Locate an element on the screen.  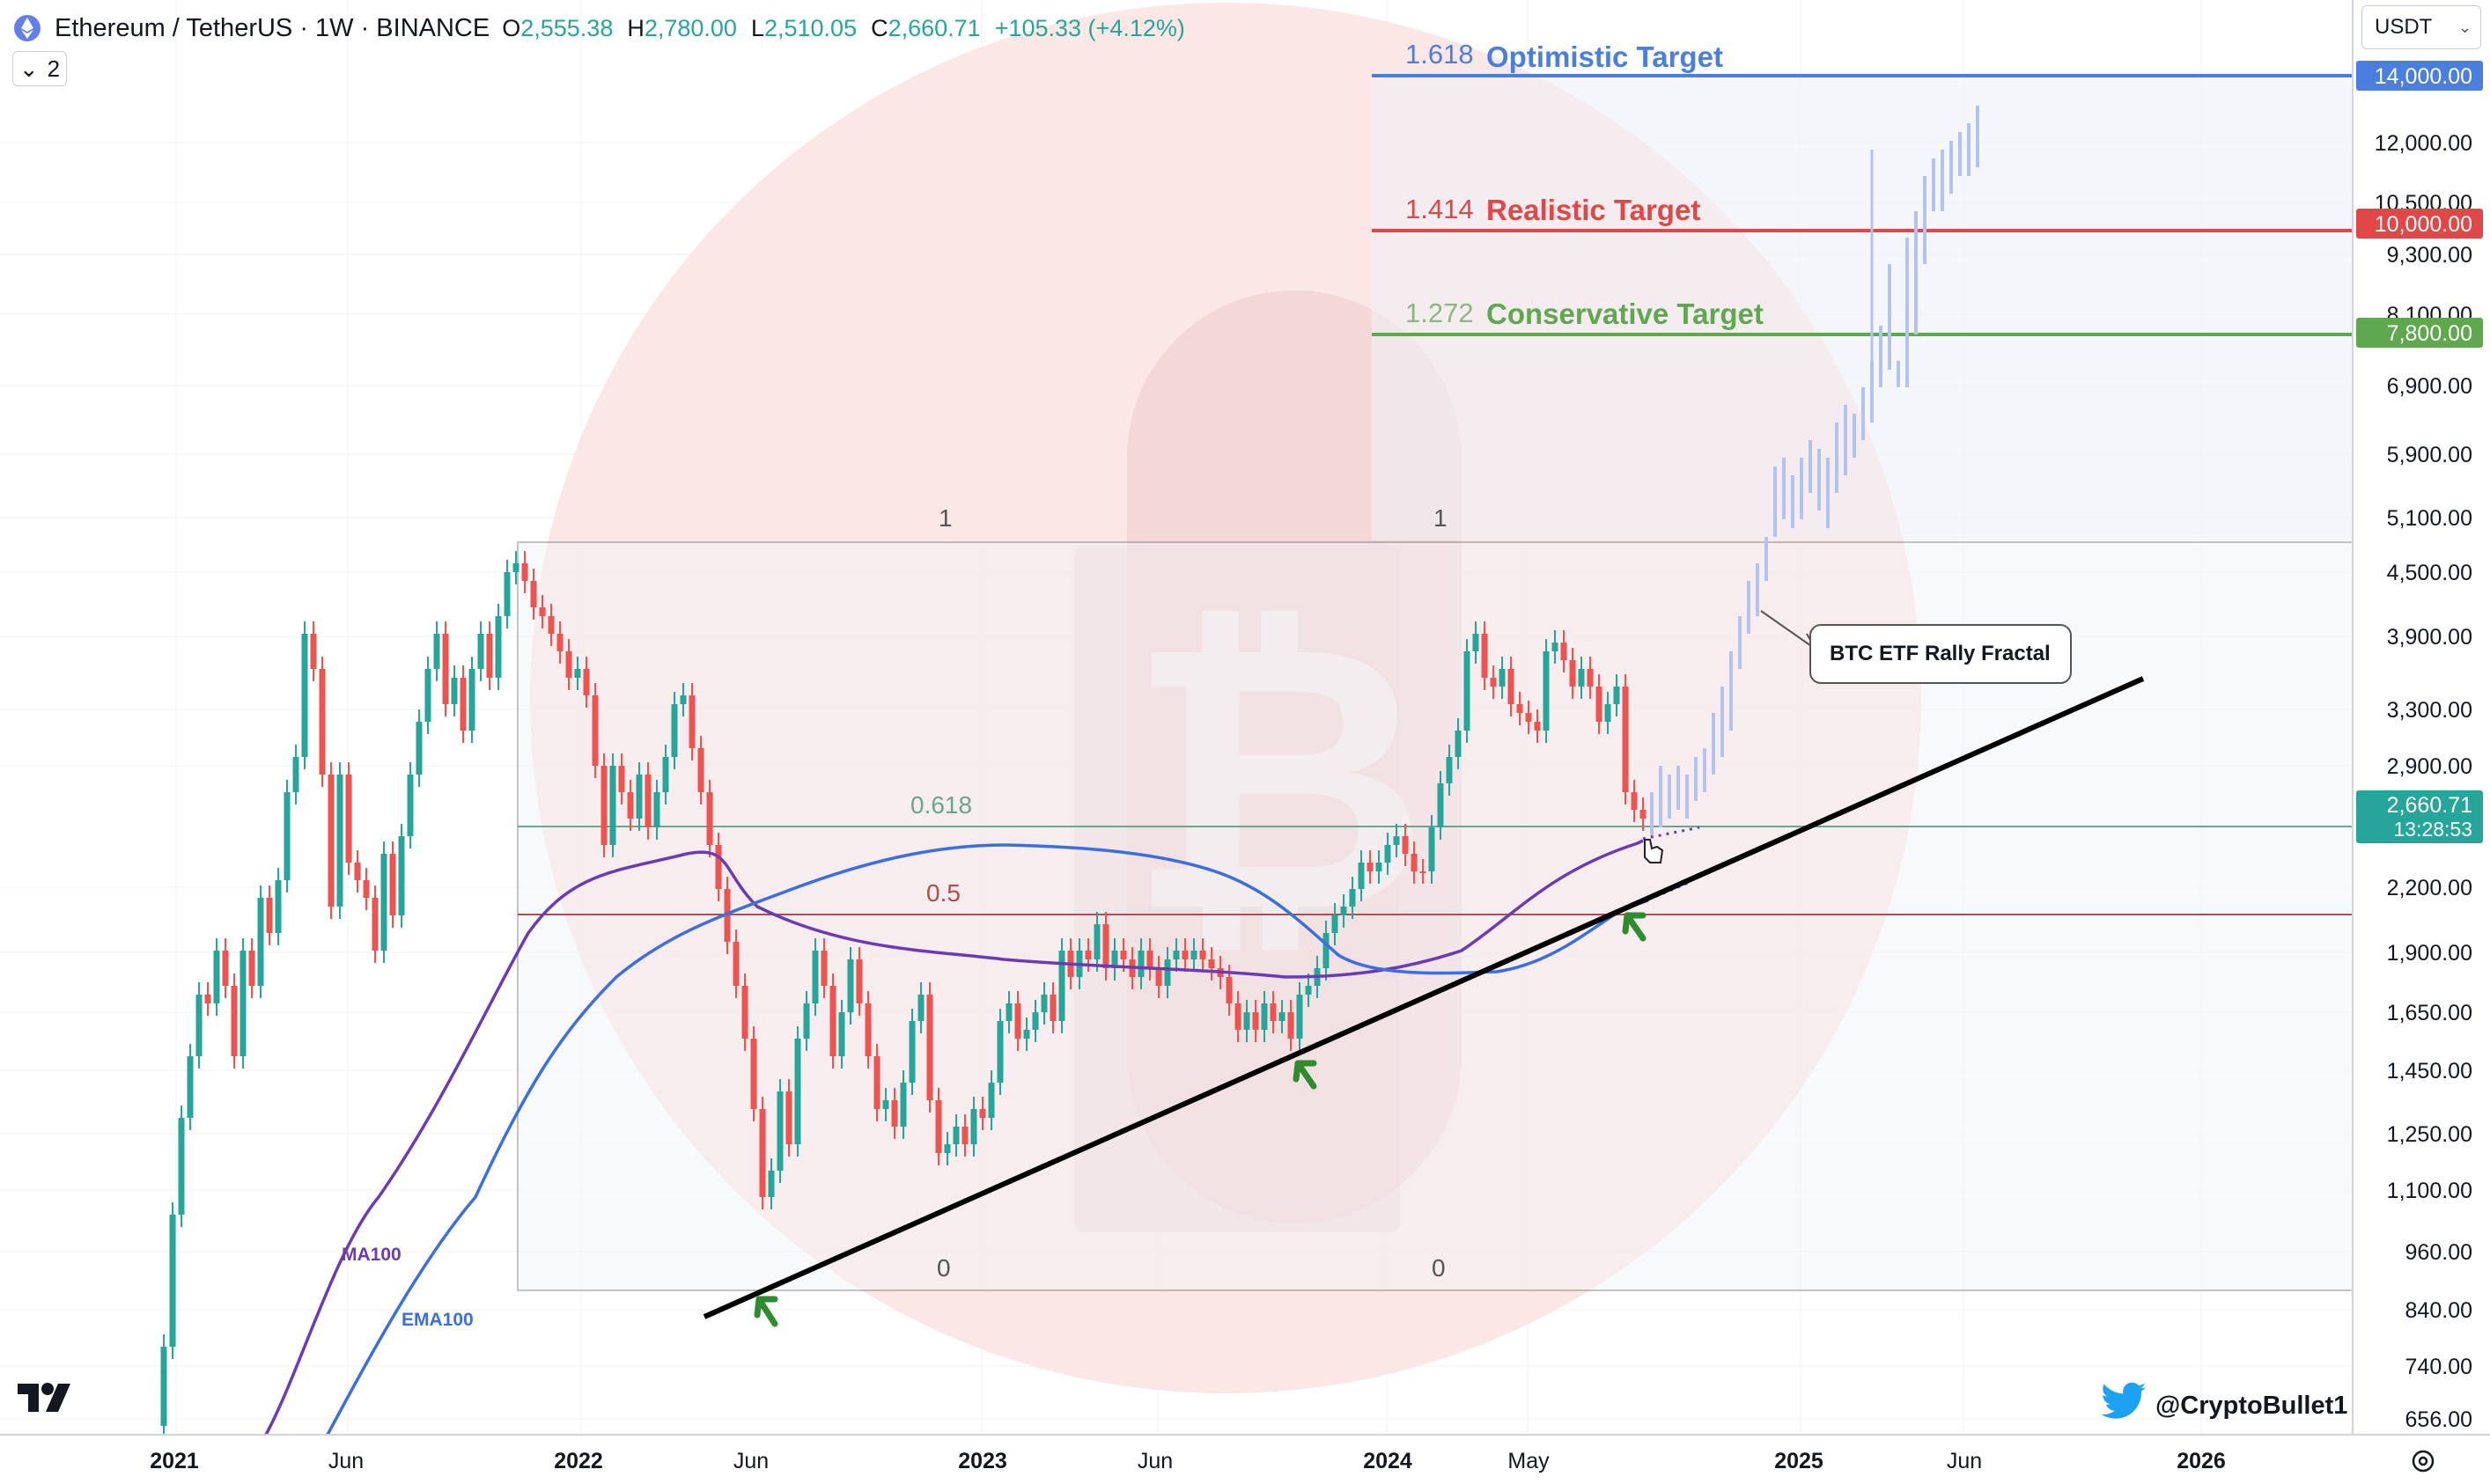
price-tick-label: 3,300.00 is located at coordinates (2429, 710).